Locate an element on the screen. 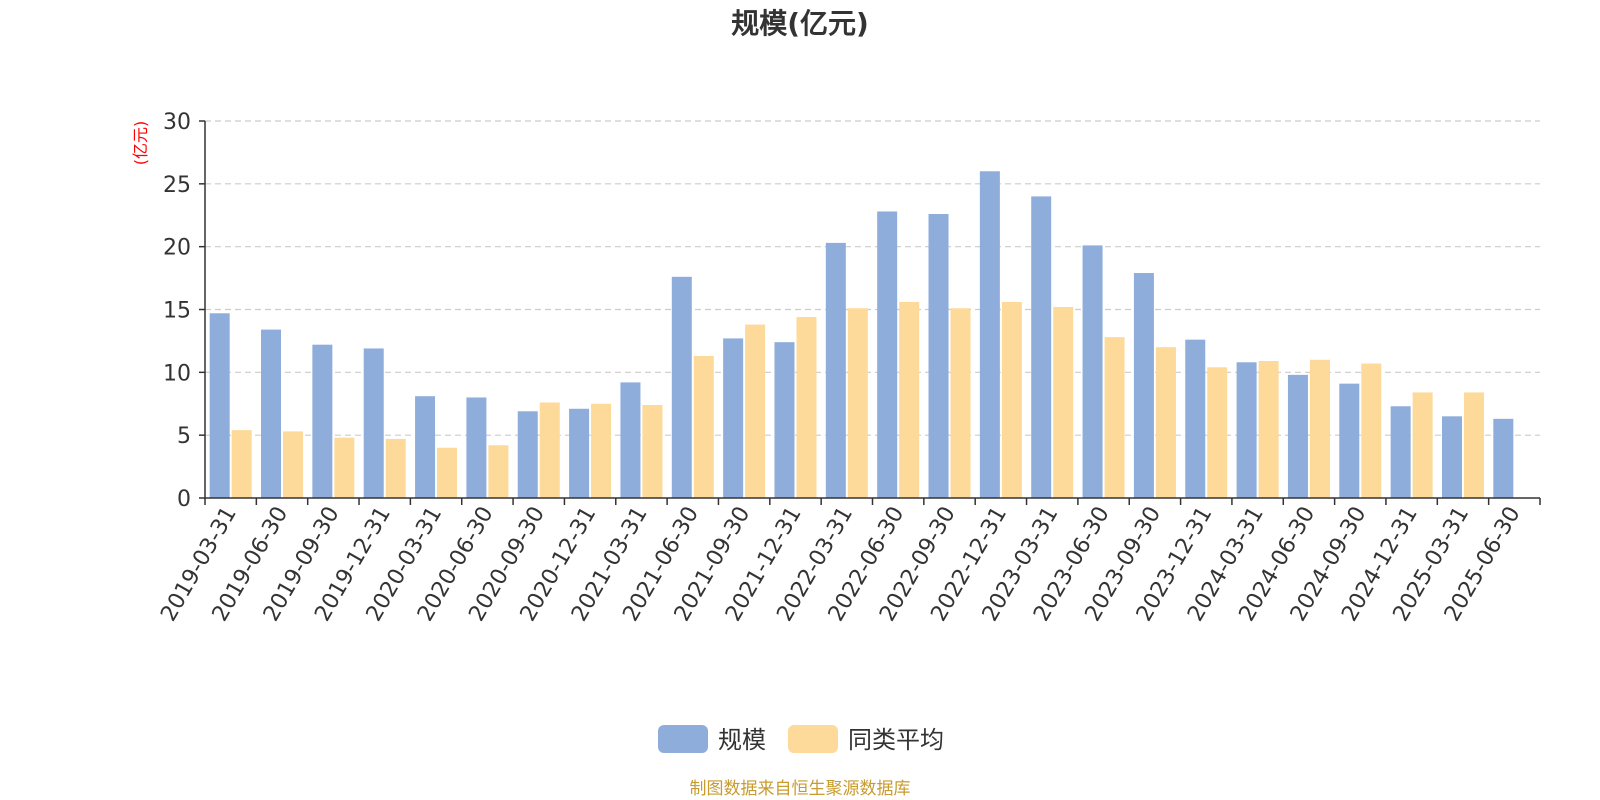 Image resolution: width=1600 pixels, height=800 pixels. chart-title: 规模(亿元) is located at coordinates (800, 23).